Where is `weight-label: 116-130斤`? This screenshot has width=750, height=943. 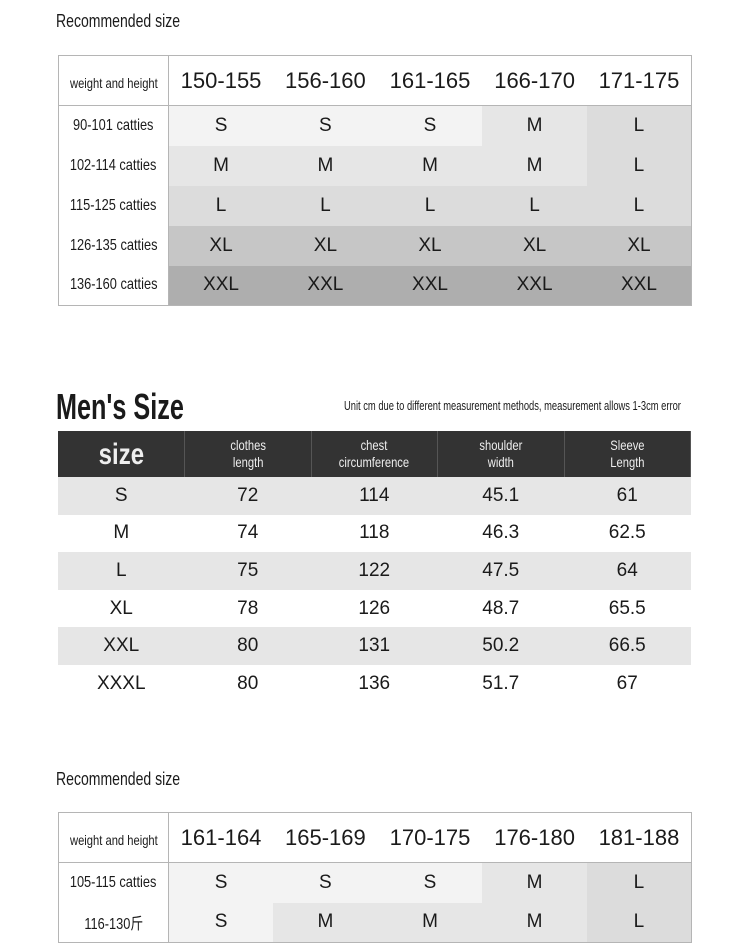 weight-label: 116-130斤 is located at coordinates (113, 922).